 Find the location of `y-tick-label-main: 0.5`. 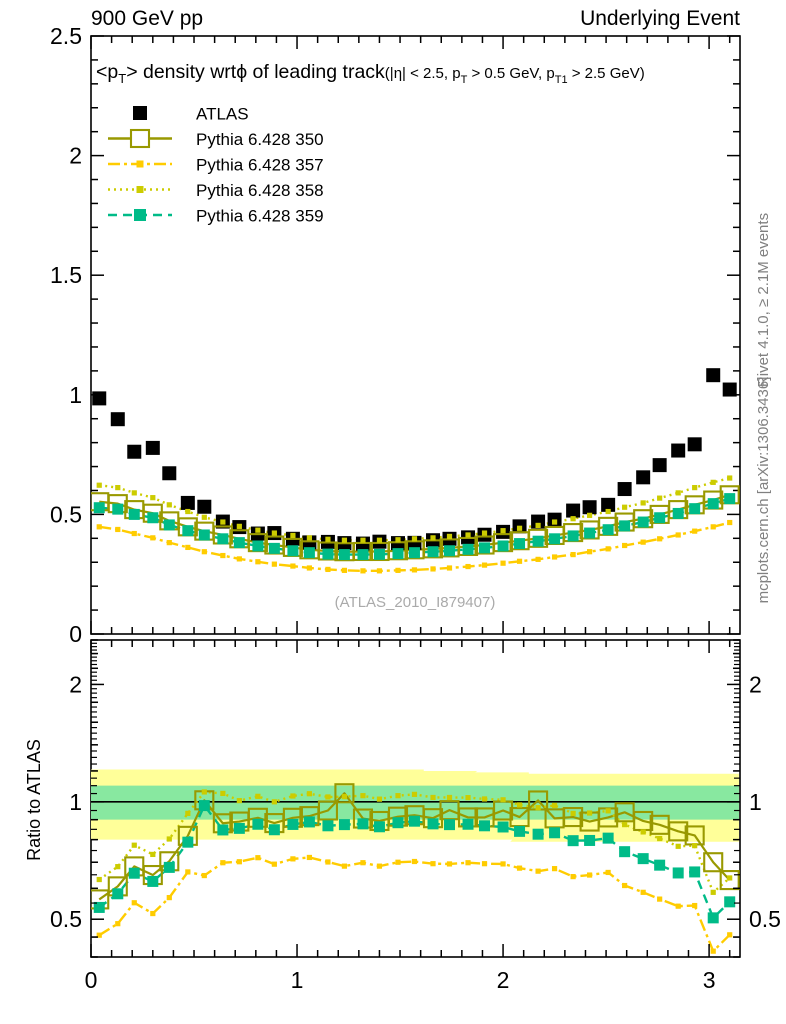

y-tick-label-main: 0.5 is located at coordinates (66, 514).